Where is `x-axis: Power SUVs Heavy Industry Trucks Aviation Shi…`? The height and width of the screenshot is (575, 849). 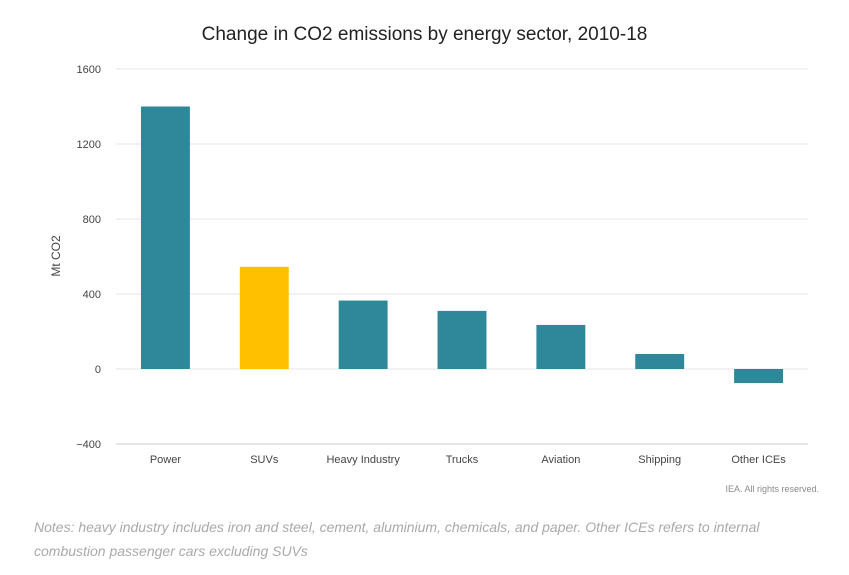
x-axis: Power SUVs Heavy Industry Trucks Aviation Shi… is located at coordinates (468, 460).